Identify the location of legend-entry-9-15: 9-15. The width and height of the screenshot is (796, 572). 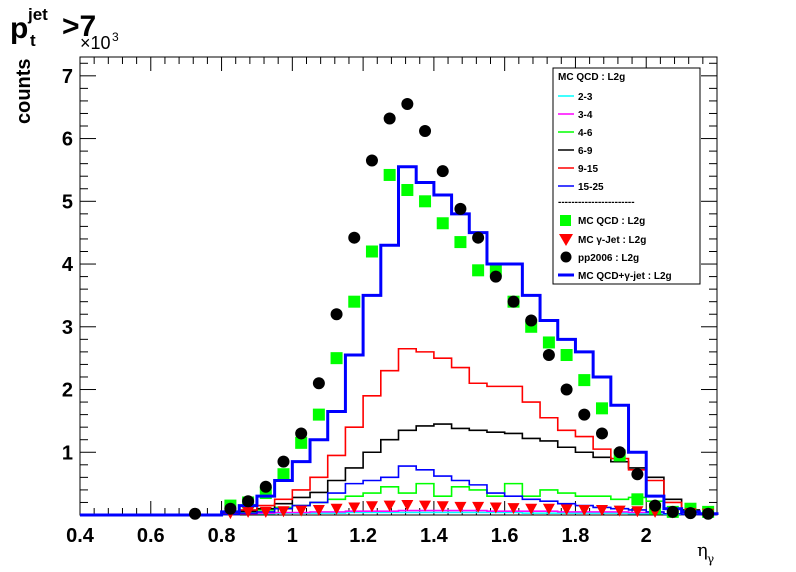
(588, 169).